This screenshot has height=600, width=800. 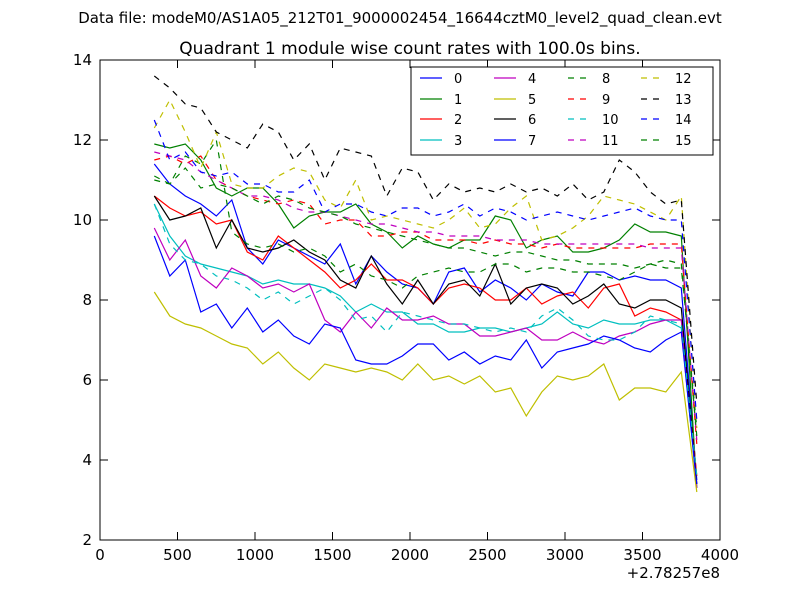 I want to click on x-tick-label: 3000, so click(x=565, y=555).